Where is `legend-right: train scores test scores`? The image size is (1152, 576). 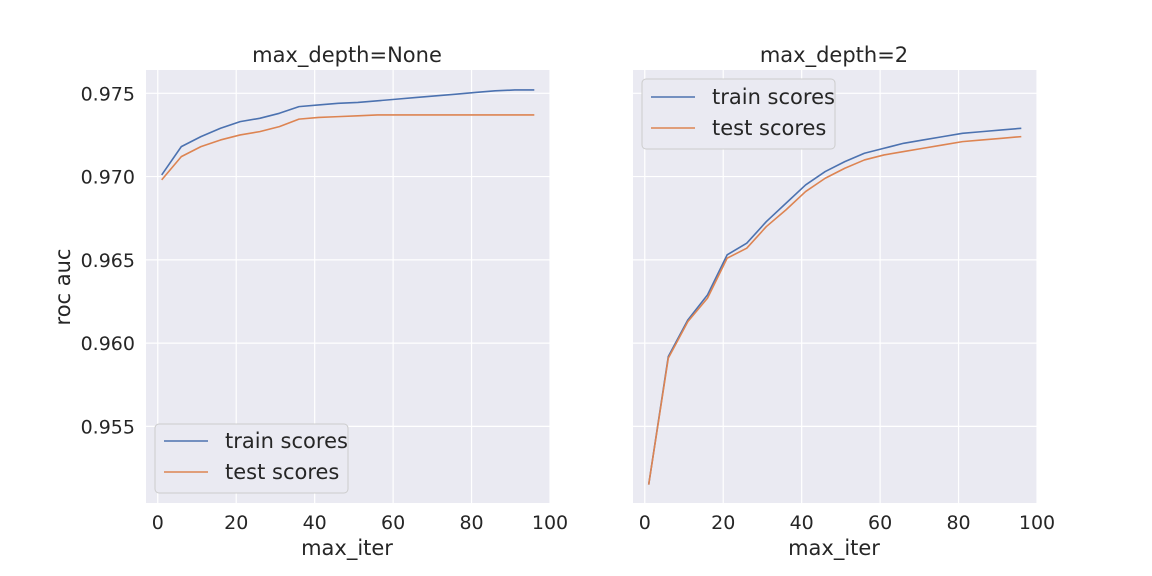 legend-right: train scores test scores is located at coordinates (738, 114).